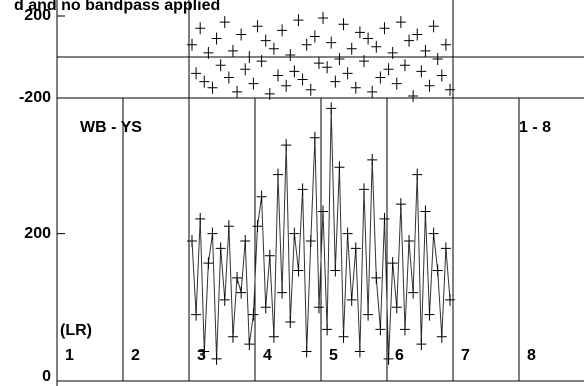 This screenshot has height=386, width=584. I want to click on panel-label: 2, so click(135, 355).